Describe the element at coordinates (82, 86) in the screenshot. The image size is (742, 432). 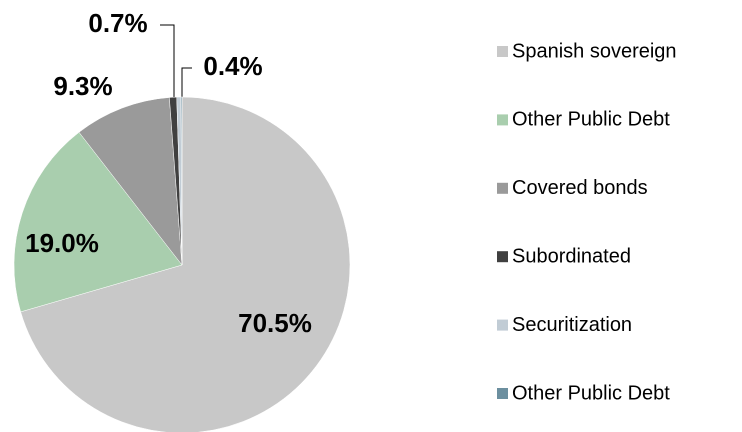
I see `data-label: 9.3%` at that location.